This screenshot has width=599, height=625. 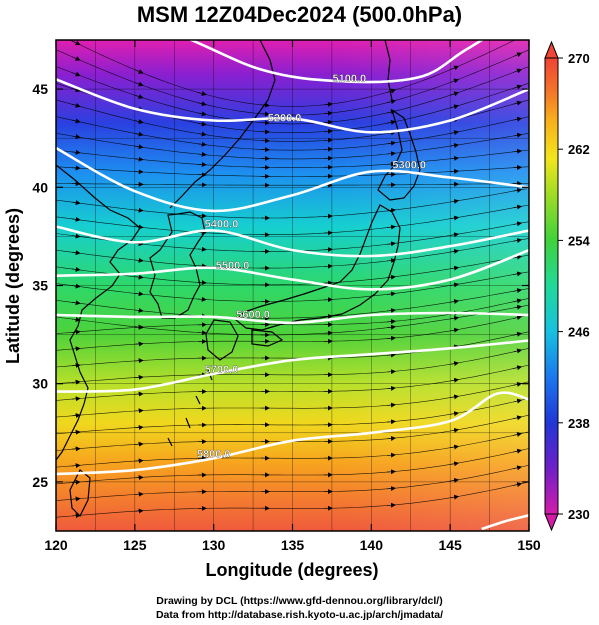 I want to click on colorbar: 230 238 246 254 262 270, so click(x=567, y=286).